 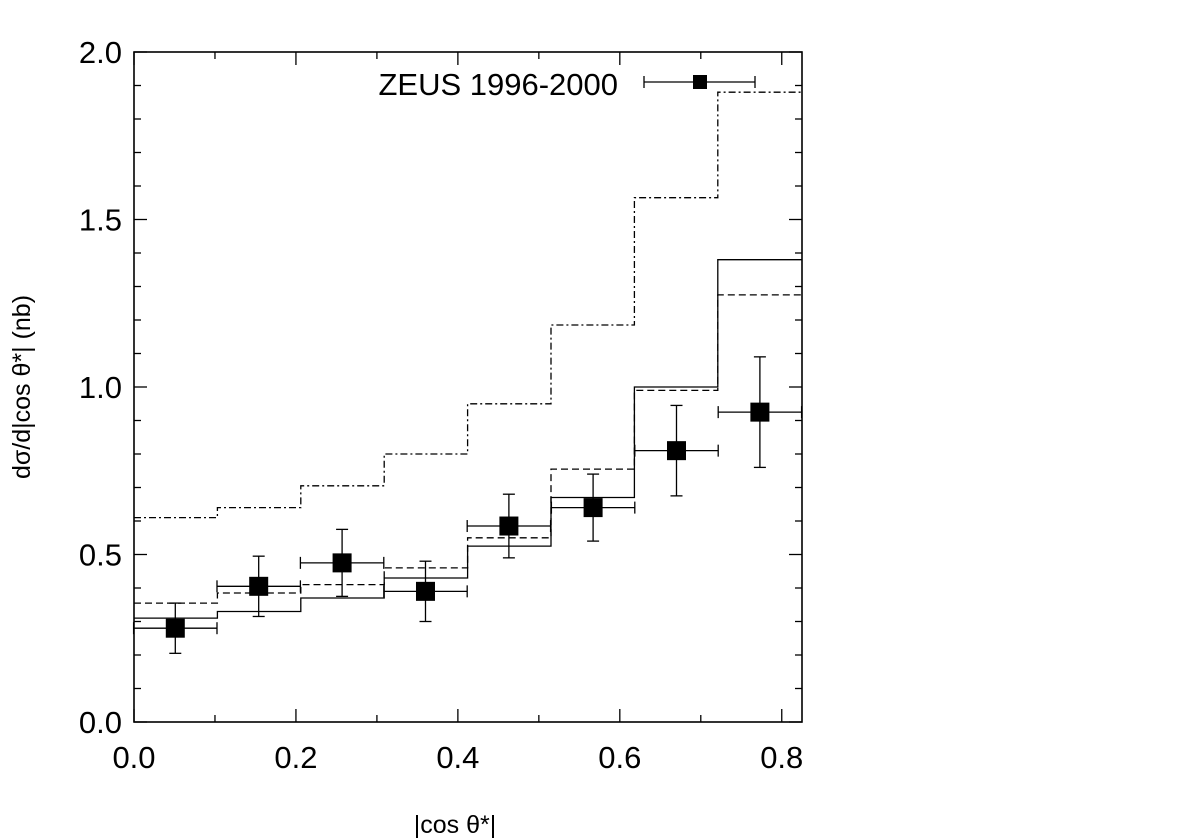 What do you see at coordinates (100, 387) in the screenshot?
I see `y-tick-label: 1.0` at bounding box center [100, 387].